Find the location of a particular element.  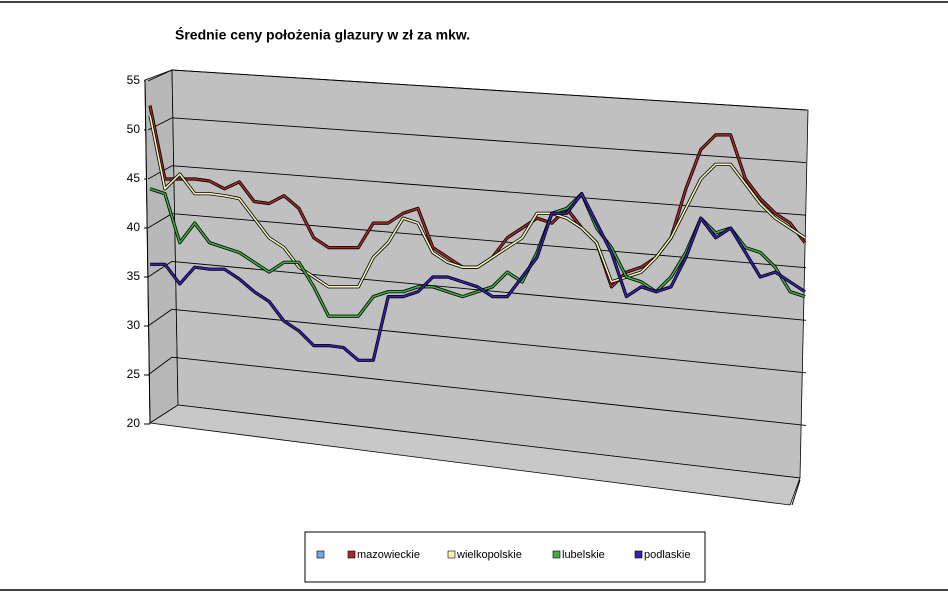

y-tick-label: 30 is located at coordinates (134, 325).